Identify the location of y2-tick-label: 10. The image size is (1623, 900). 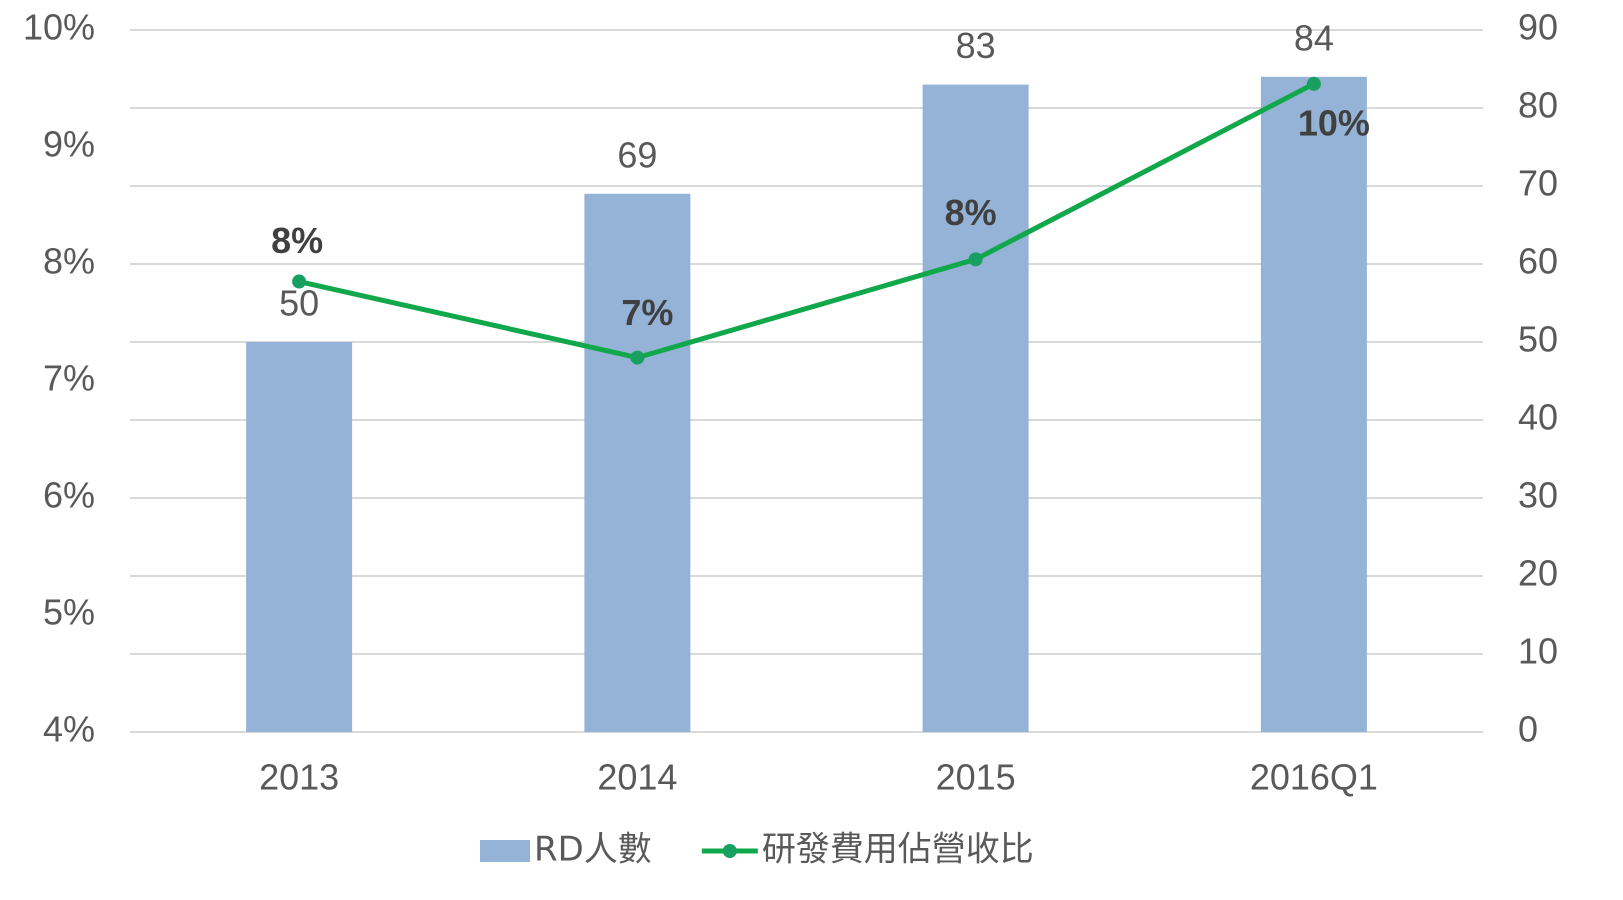
(1538, 651).